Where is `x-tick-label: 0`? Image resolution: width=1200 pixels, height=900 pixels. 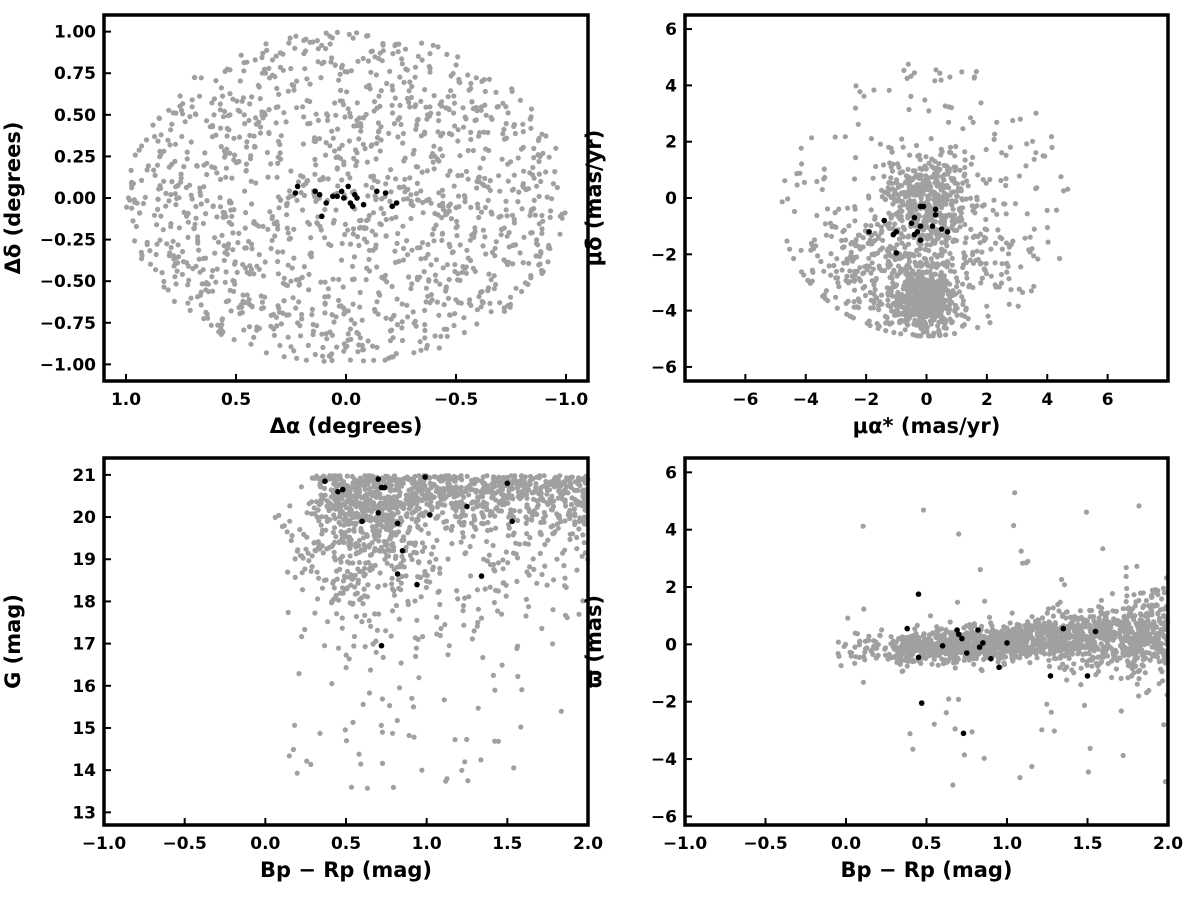
x-tick-label: 0 is located at coordinates (927, 400).